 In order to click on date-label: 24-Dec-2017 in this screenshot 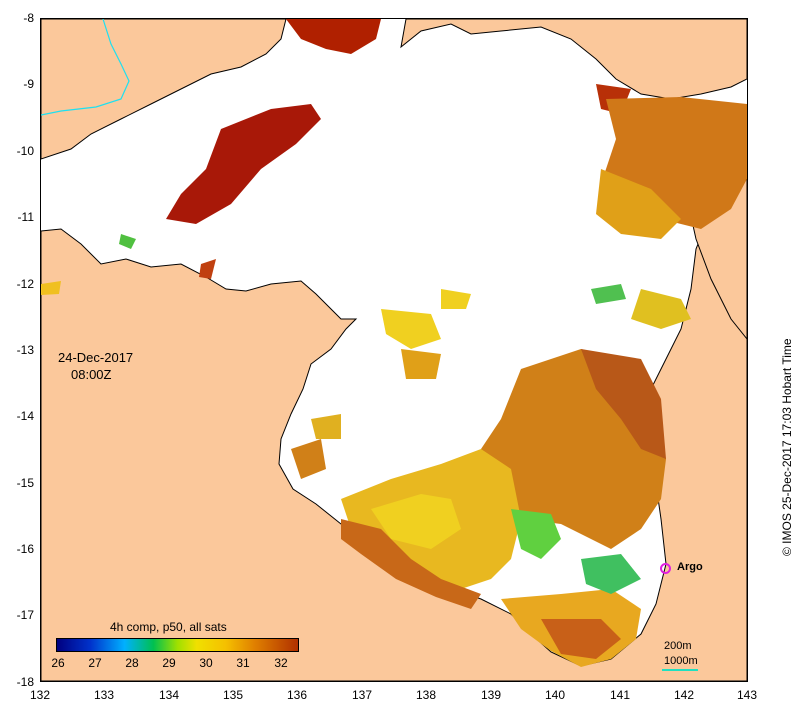, I will do `click(96, 357)`.